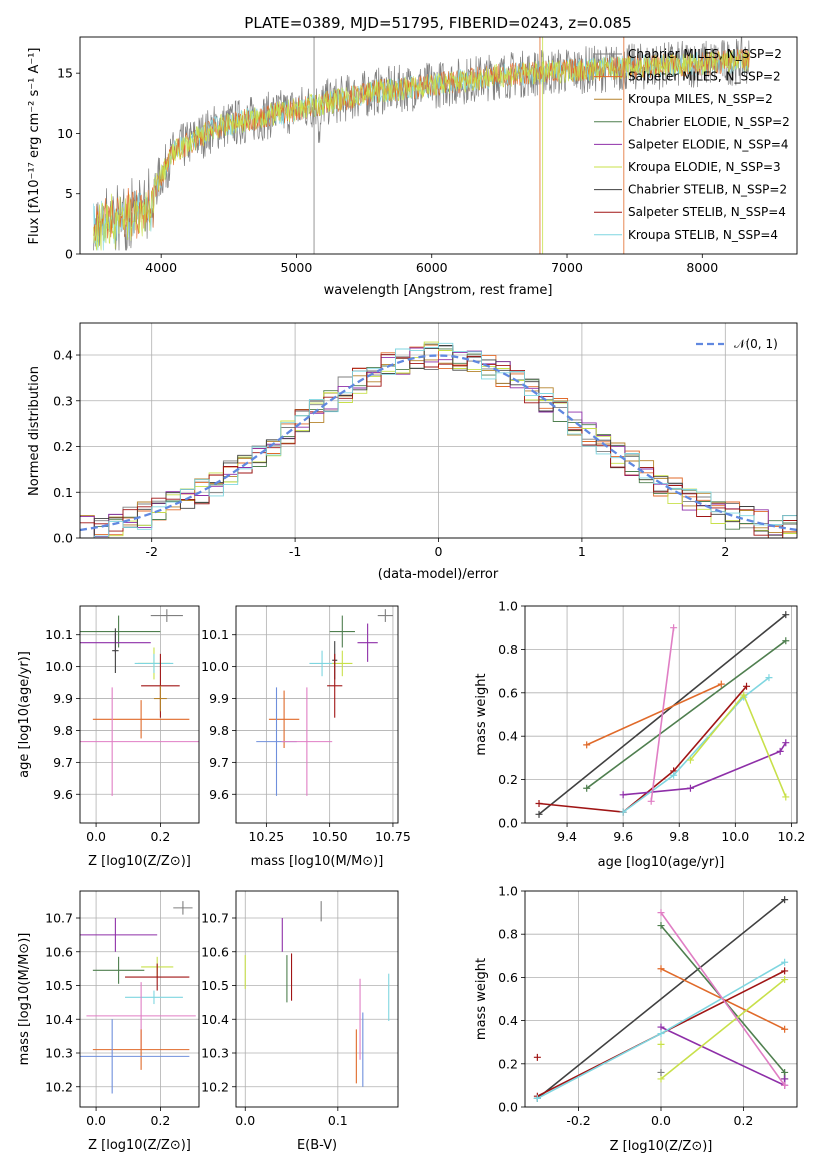  I want to click on weight-line-kroupa_stelib, so click(696, 744).